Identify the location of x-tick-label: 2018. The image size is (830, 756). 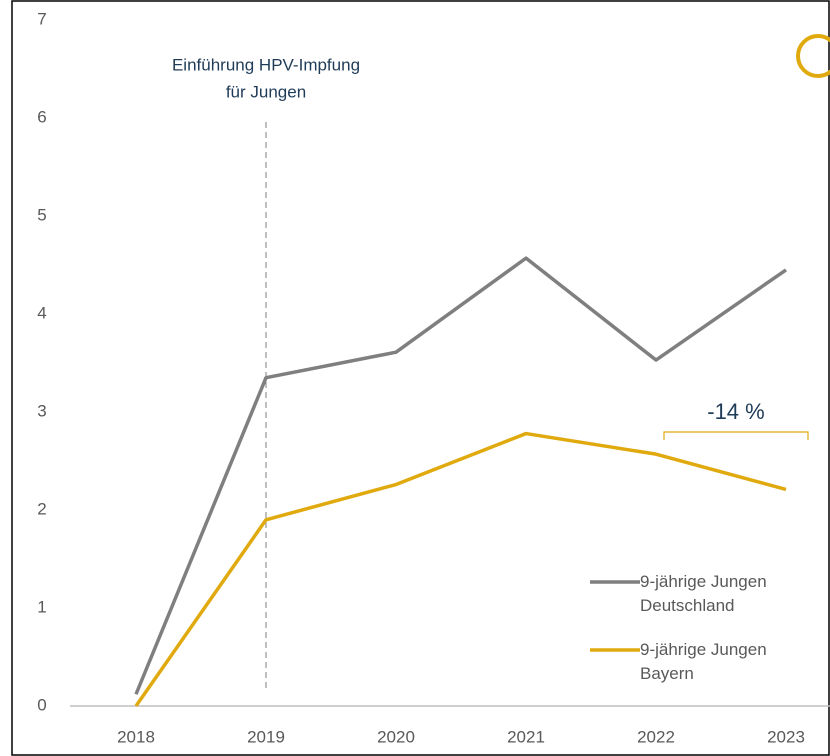
(136, 736).